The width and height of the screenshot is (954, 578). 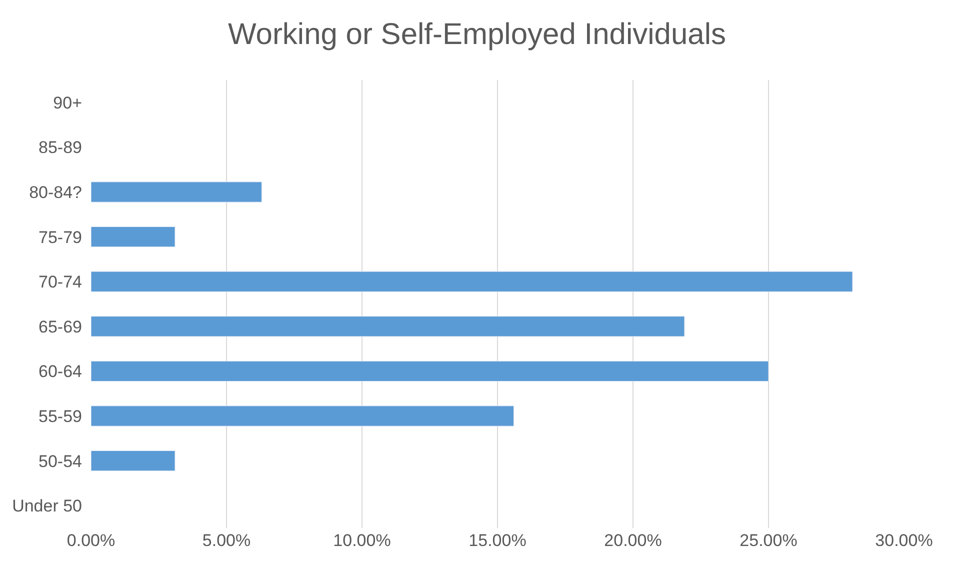 What do you see at coordinates (60, 461) in the screenshot?
I see `y-tick-label: 50-54` at bounding box center [60, 461].